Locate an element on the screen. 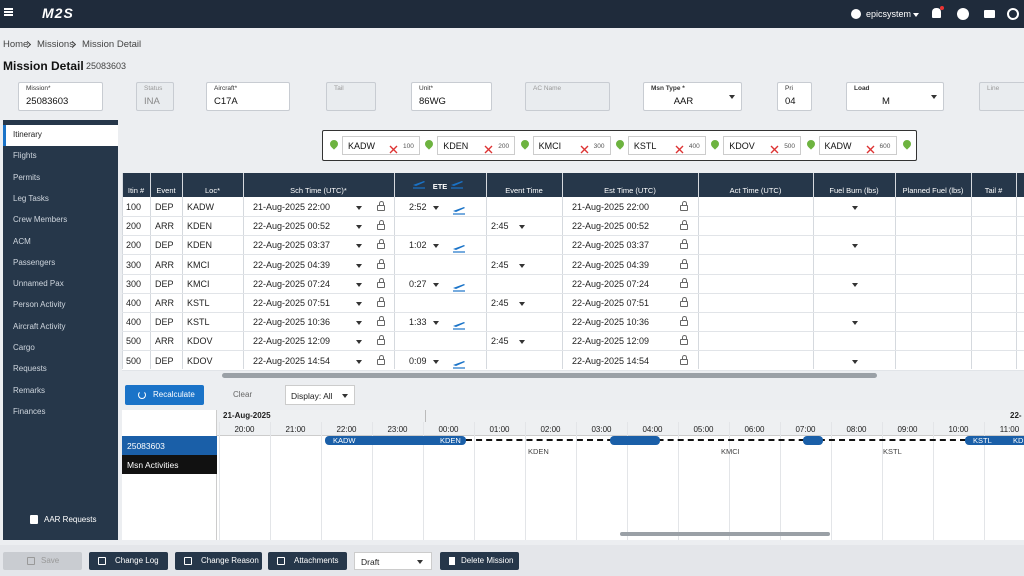  delete-button: Delete Mission is located at coordinates (479, 561).